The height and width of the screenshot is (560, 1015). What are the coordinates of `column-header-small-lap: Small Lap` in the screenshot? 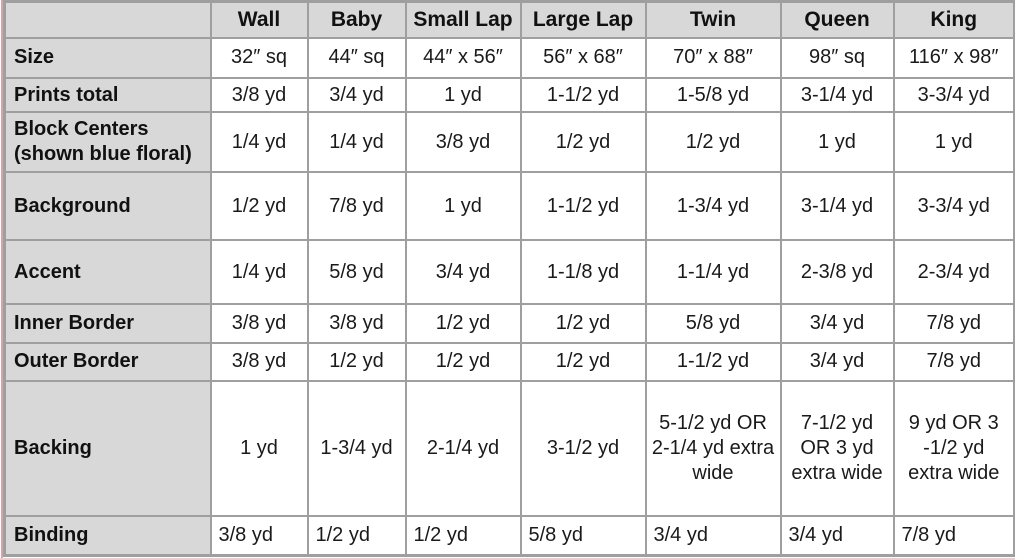 It's located at (463, 19).